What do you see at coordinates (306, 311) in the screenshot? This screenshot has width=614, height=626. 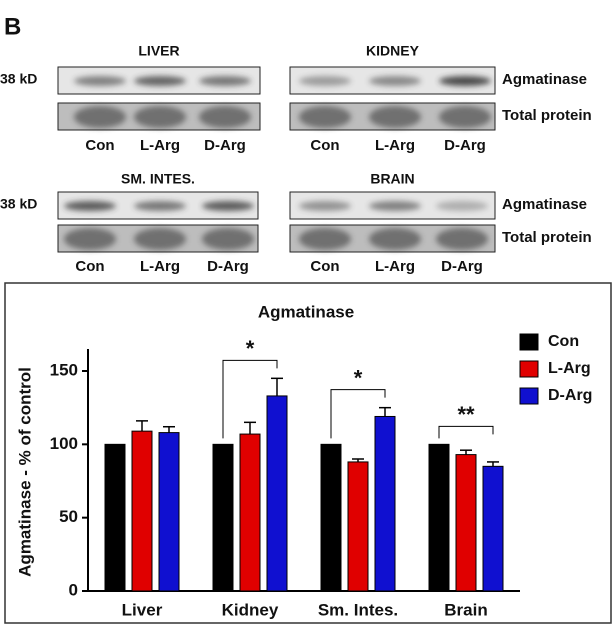 I see `chart-title: Agmatinase` at bounding box center [306, 311].